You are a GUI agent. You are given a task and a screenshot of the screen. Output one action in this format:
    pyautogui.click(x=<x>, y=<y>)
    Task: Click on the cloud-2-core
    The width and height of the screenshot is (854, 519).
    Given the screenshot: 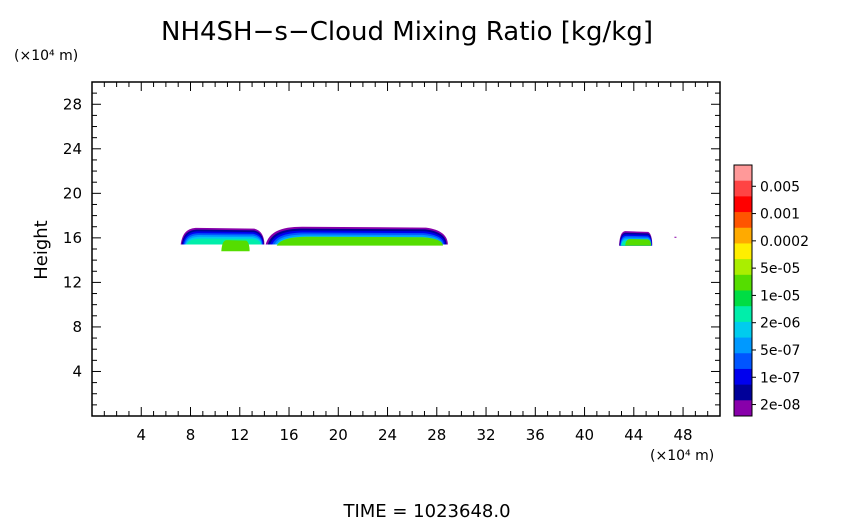 What is the action you would take?
    pyautogui.click(x=638, y=242)
    